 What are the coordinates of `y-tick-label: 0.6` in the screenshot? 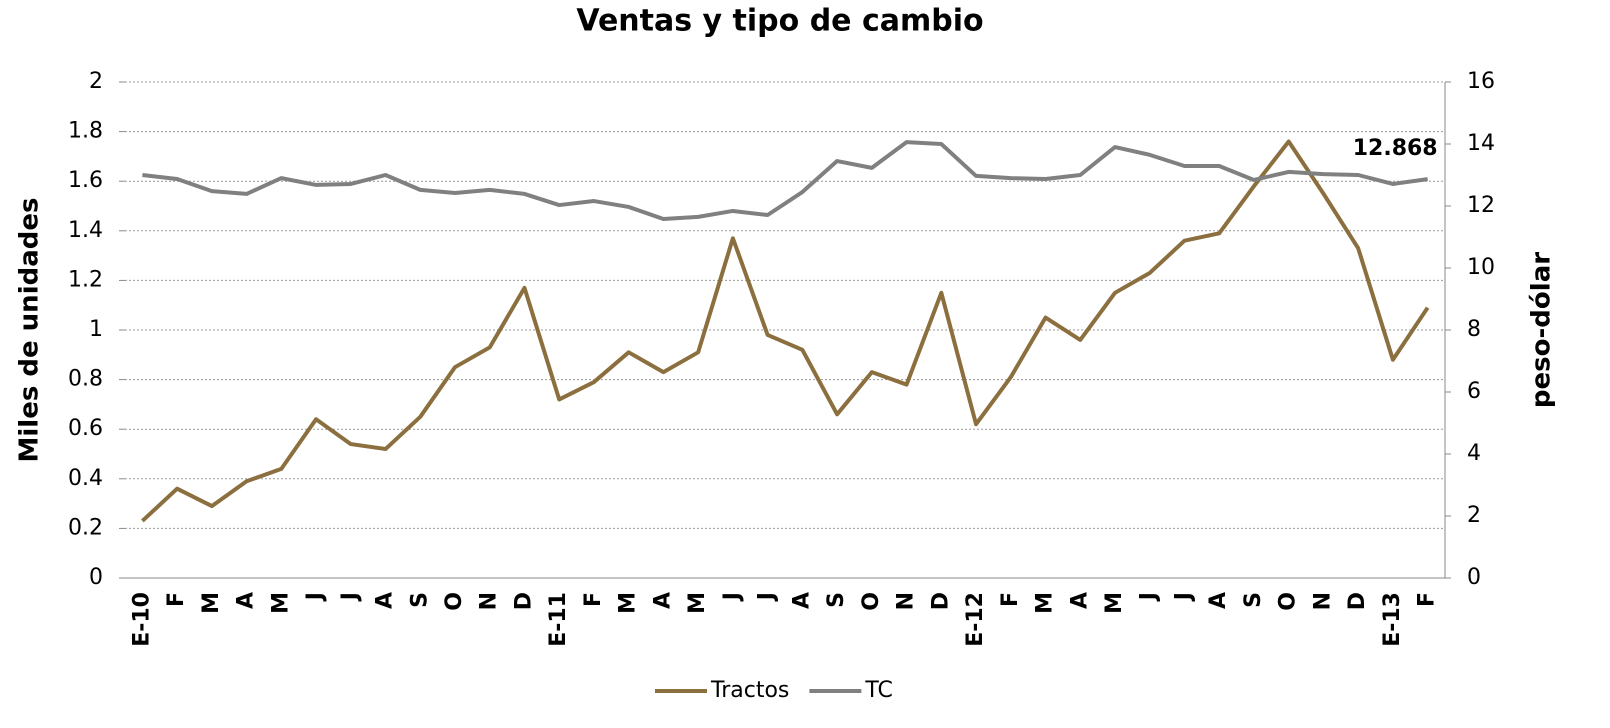 It's located at (85, 428).